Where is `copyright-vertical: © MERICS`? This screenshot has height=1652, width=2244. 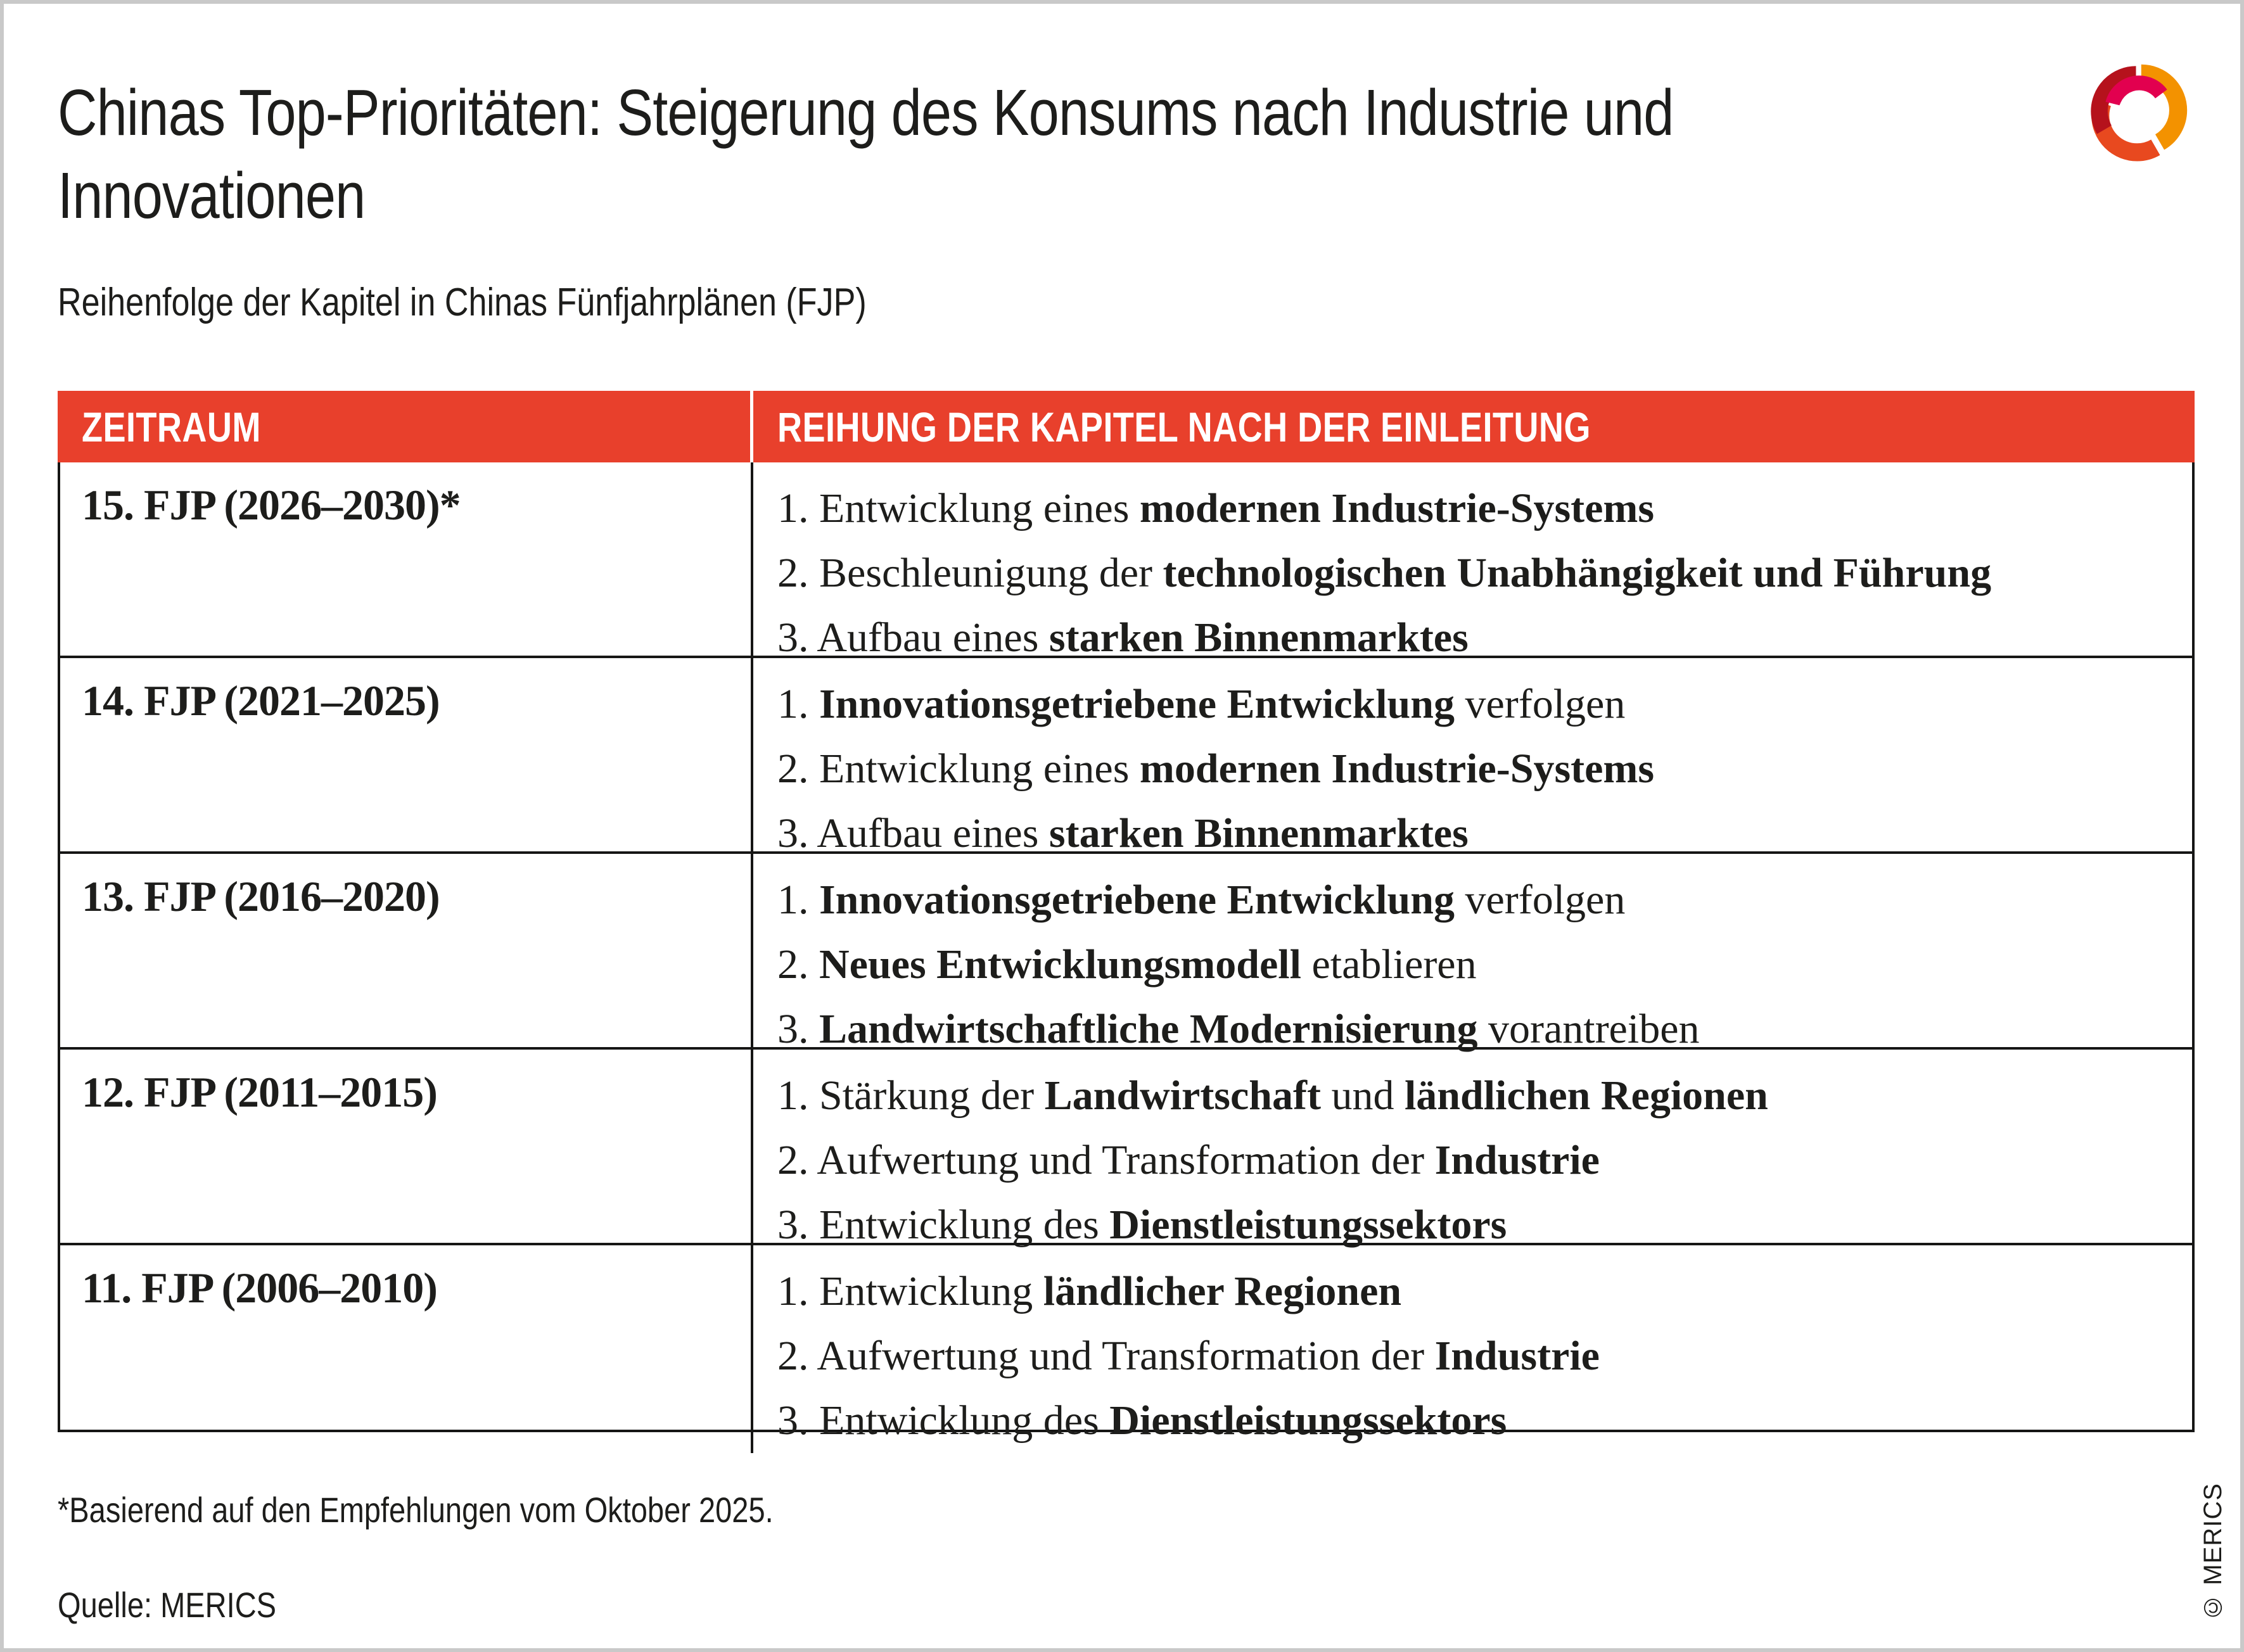
copyright-vertical: © MERICS is located at coordinates (2213, 1553).